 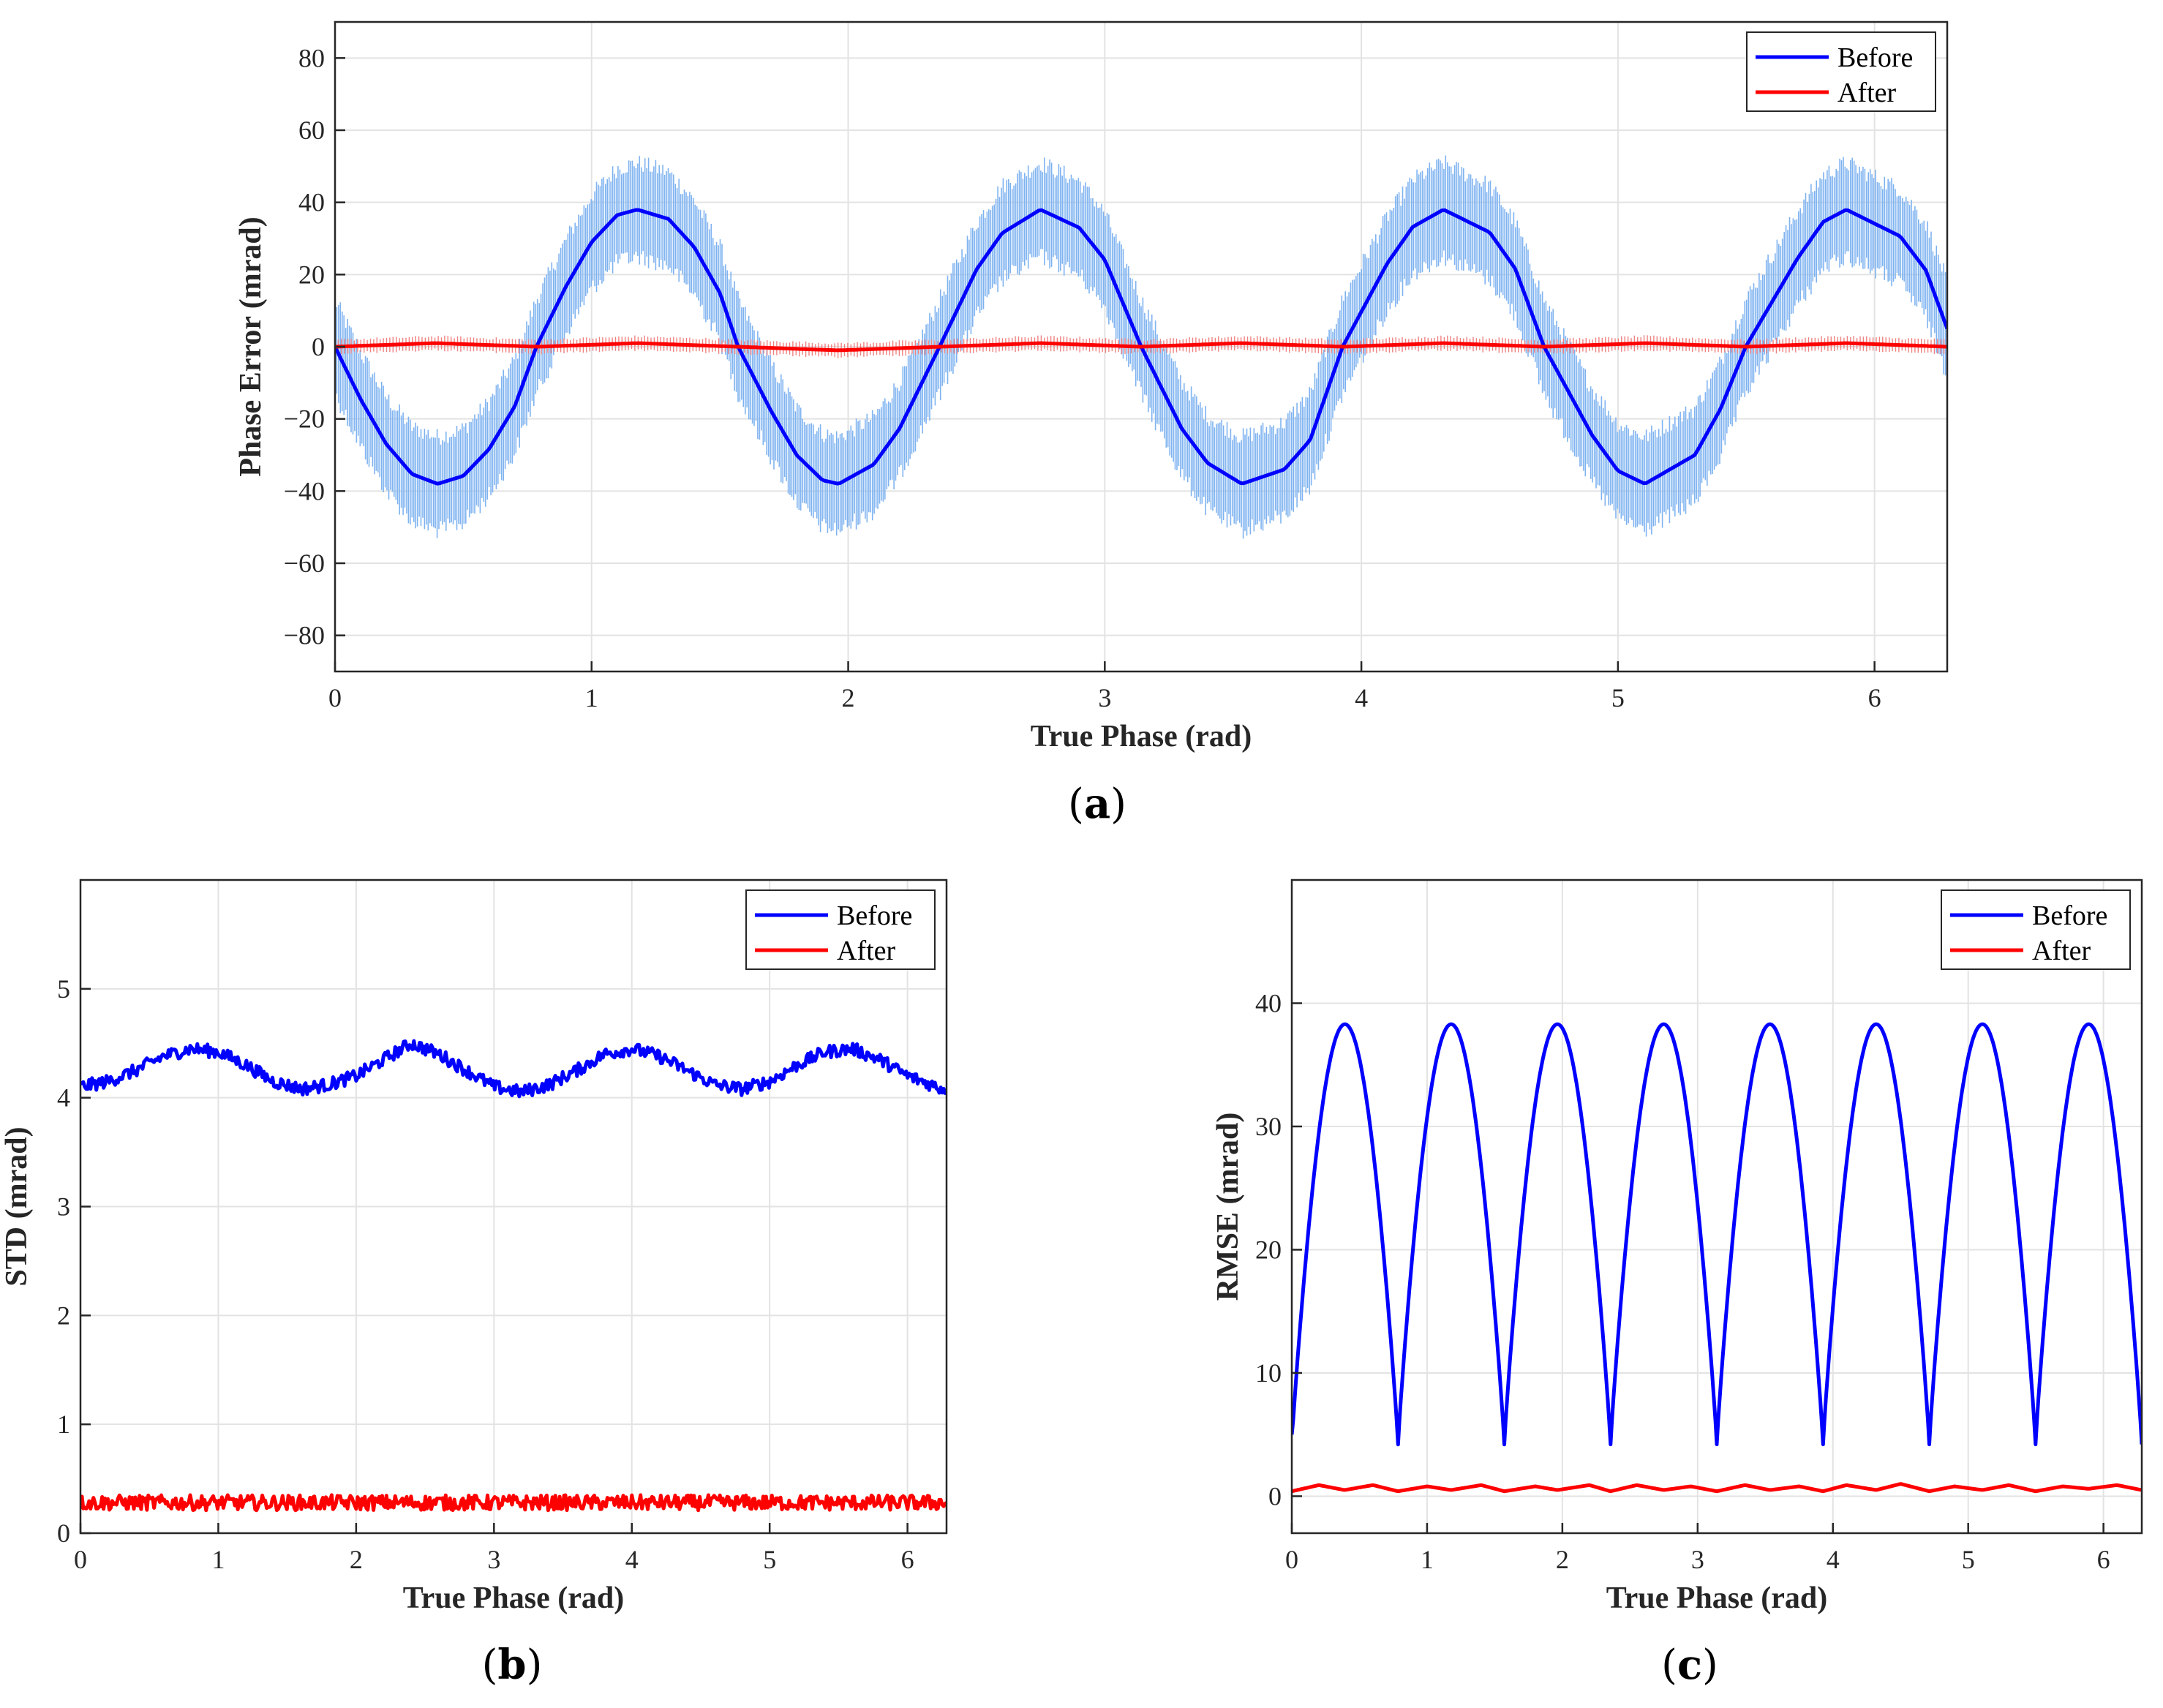 I want to click on y-tick-label: 80, so click(x=311, y=57).